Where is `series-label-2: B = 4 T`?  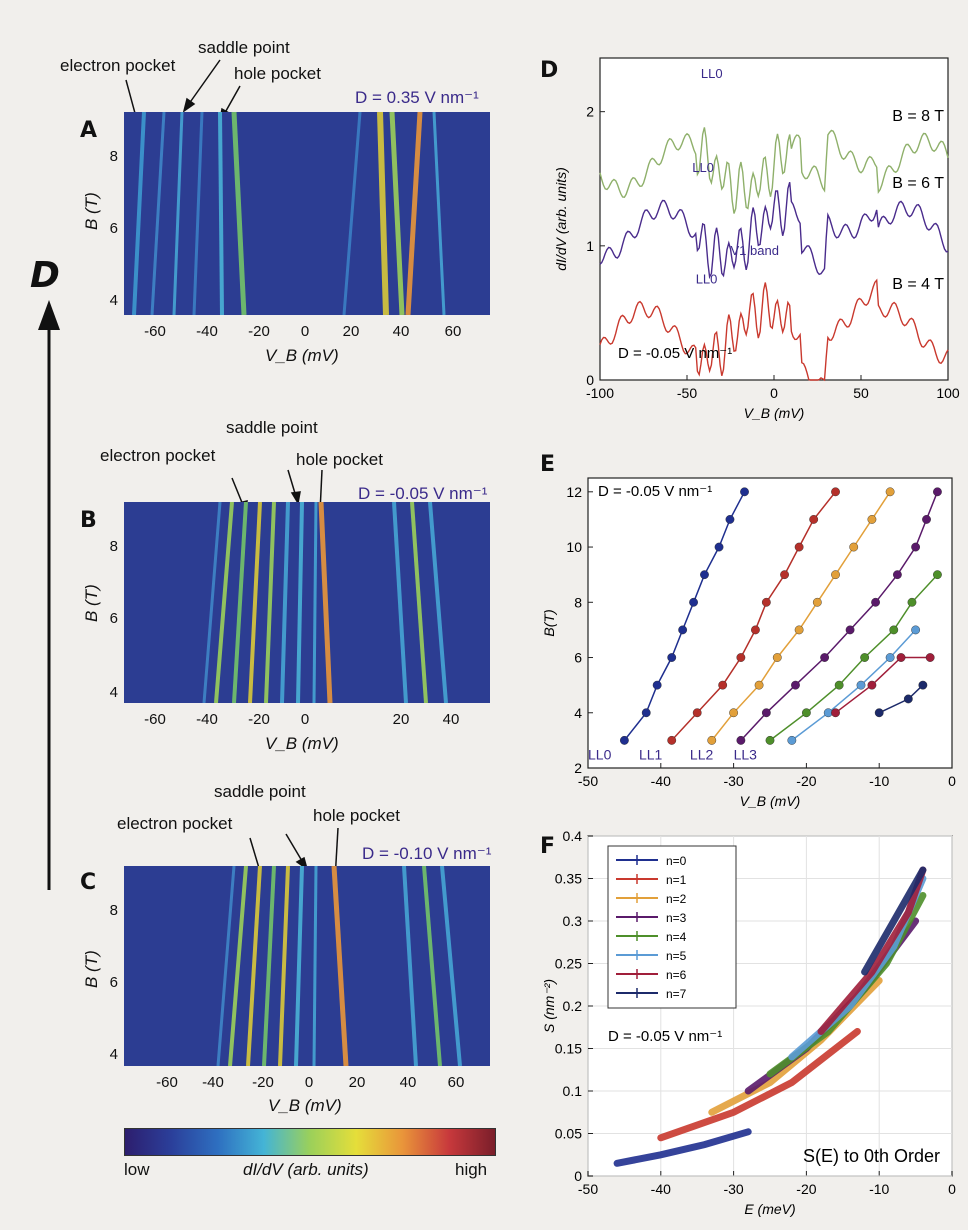 series-label-2: B = 4 T is located at coordinates (918, 284).